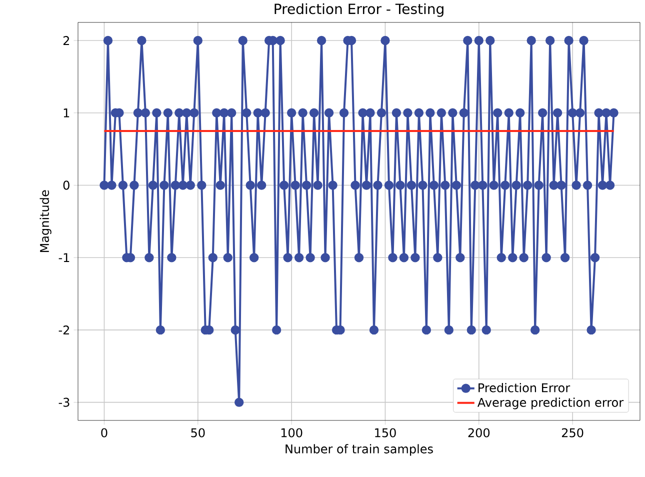 The height and width of the screenshot is (477, 645). I want to click on x-tick-label: 100, so click(291, 433).